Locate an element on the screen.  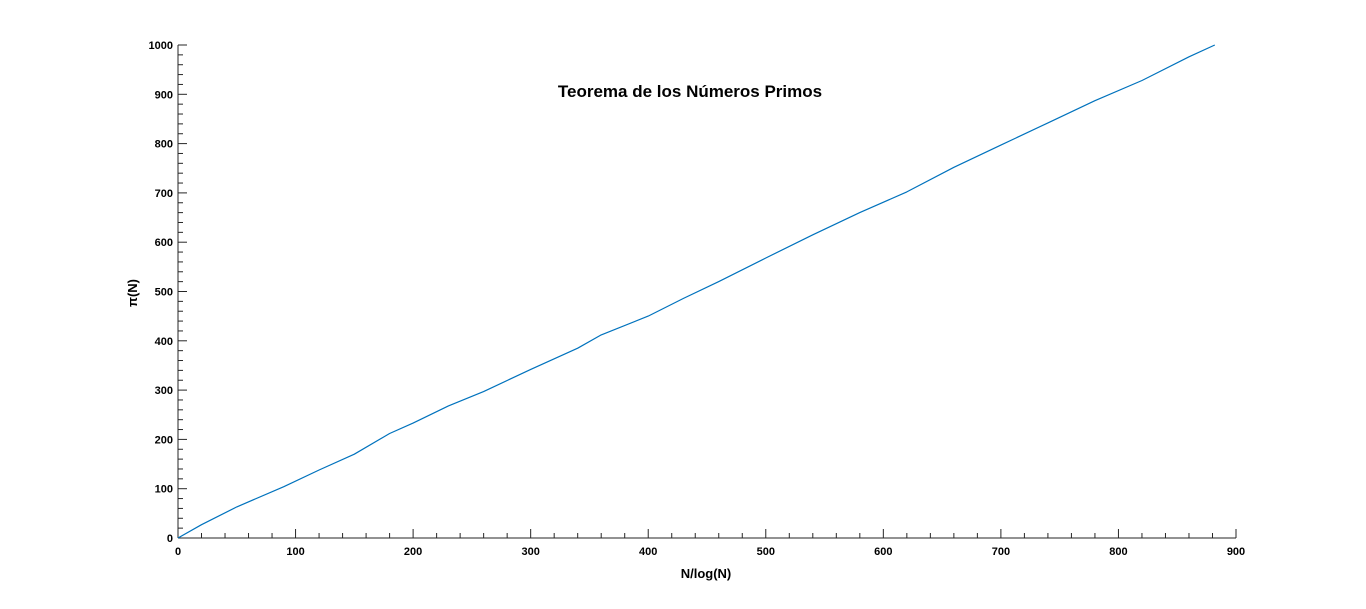
x-tick-label: 500 is located at coordinates (766, 552).